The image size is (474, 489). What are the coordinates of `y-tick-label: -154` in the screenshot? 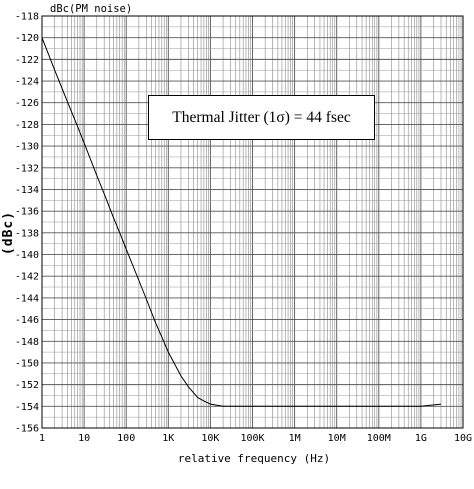 It's located at (27, 407).